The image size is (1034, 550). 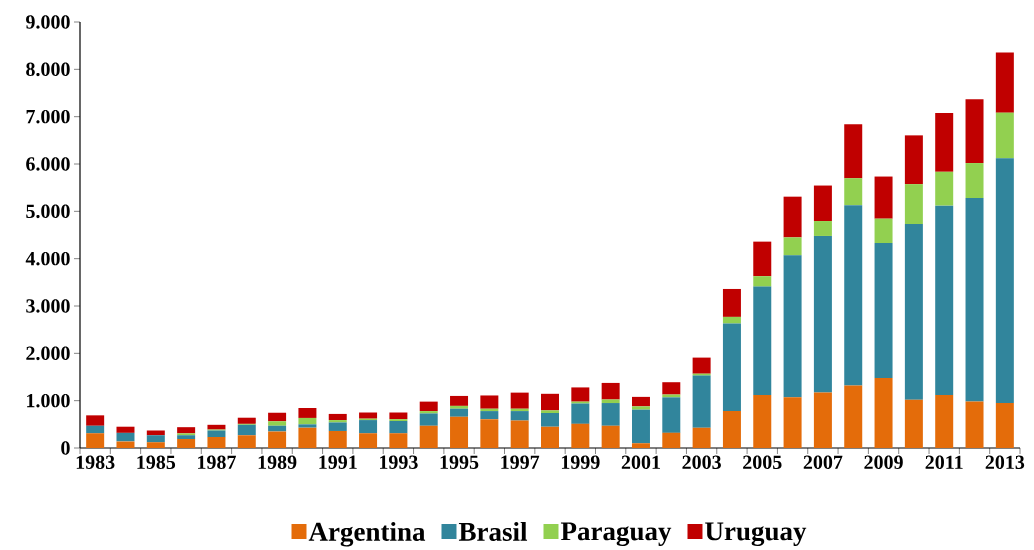 I want to click on y-tick-label: 0, so click(x=65, y=448).